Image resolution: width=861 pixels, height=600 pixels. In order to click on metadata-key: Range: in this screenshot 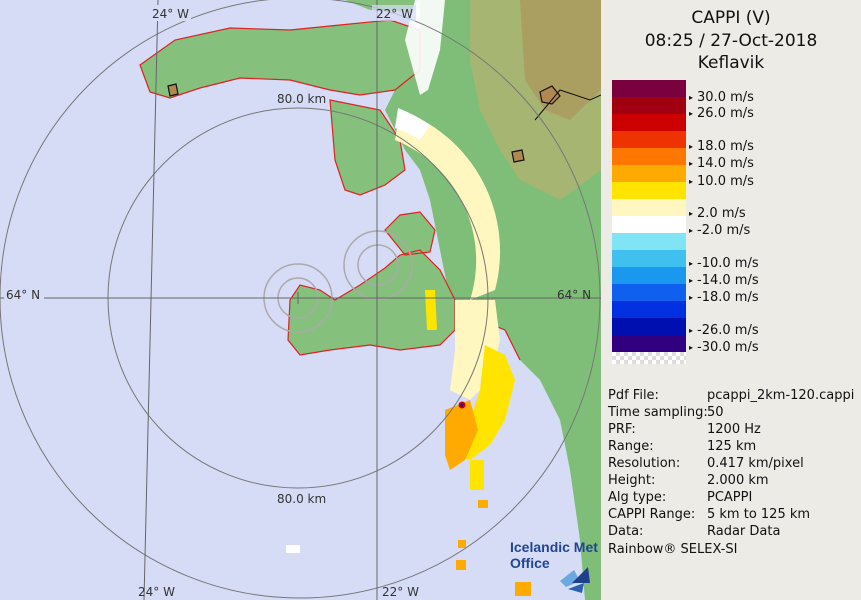, I will do `click(631, 446)`.